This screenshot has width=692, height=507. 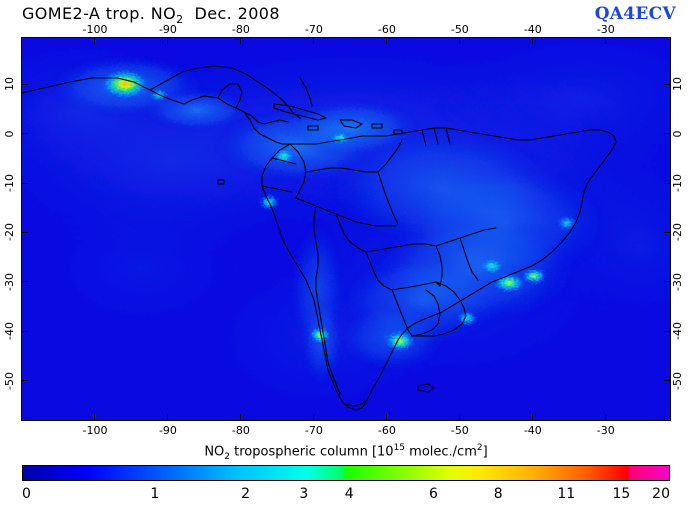 What do you see at coordinates (467, 318) in the screenshot?
I see `hotspot-porto-alegre` at bounding box center [467, 318].